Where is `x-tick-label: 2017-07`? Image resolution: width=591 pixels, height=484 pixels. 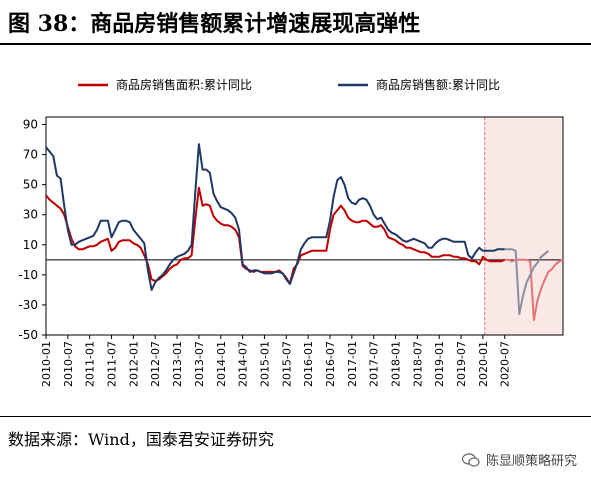 x-tick-label: 2017-07 is located at coordinates (374, 364).